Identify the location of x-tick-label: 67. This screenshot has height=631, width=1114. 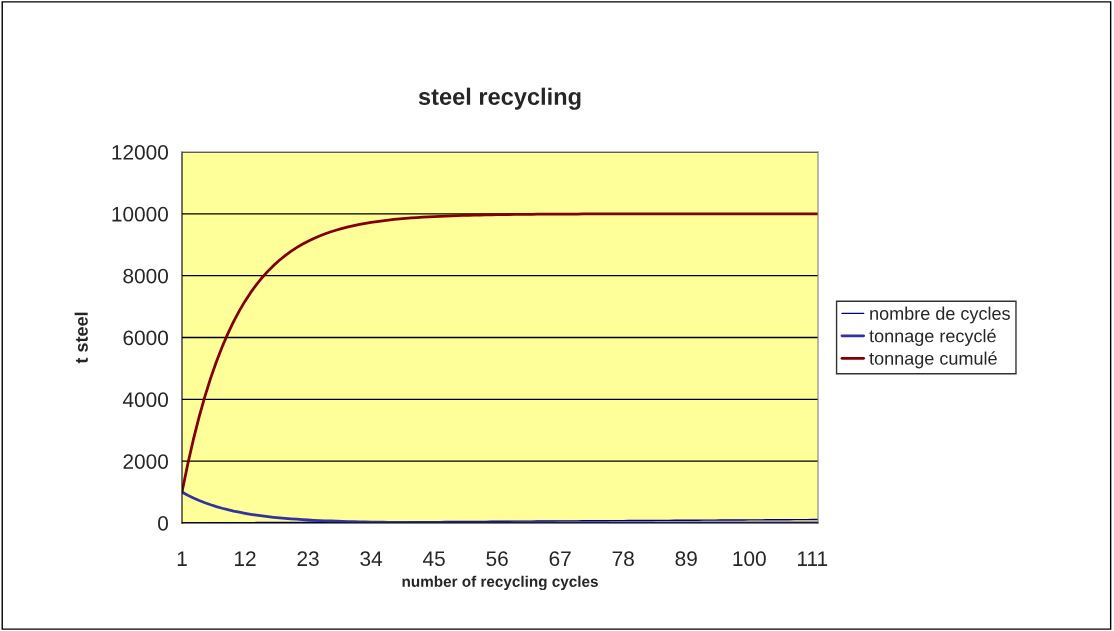
(560, 559).